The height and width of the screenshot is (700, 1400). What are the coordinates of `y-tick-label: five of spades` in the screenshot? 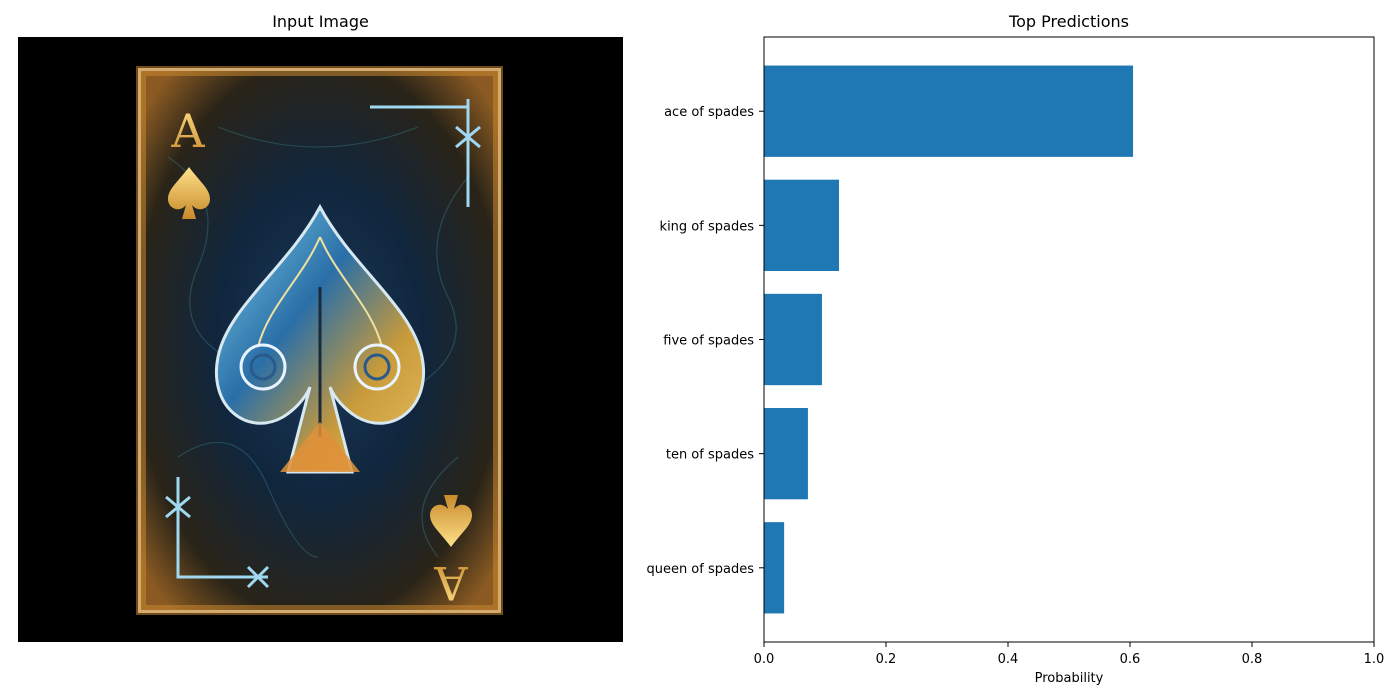 It's located at (708, 341).